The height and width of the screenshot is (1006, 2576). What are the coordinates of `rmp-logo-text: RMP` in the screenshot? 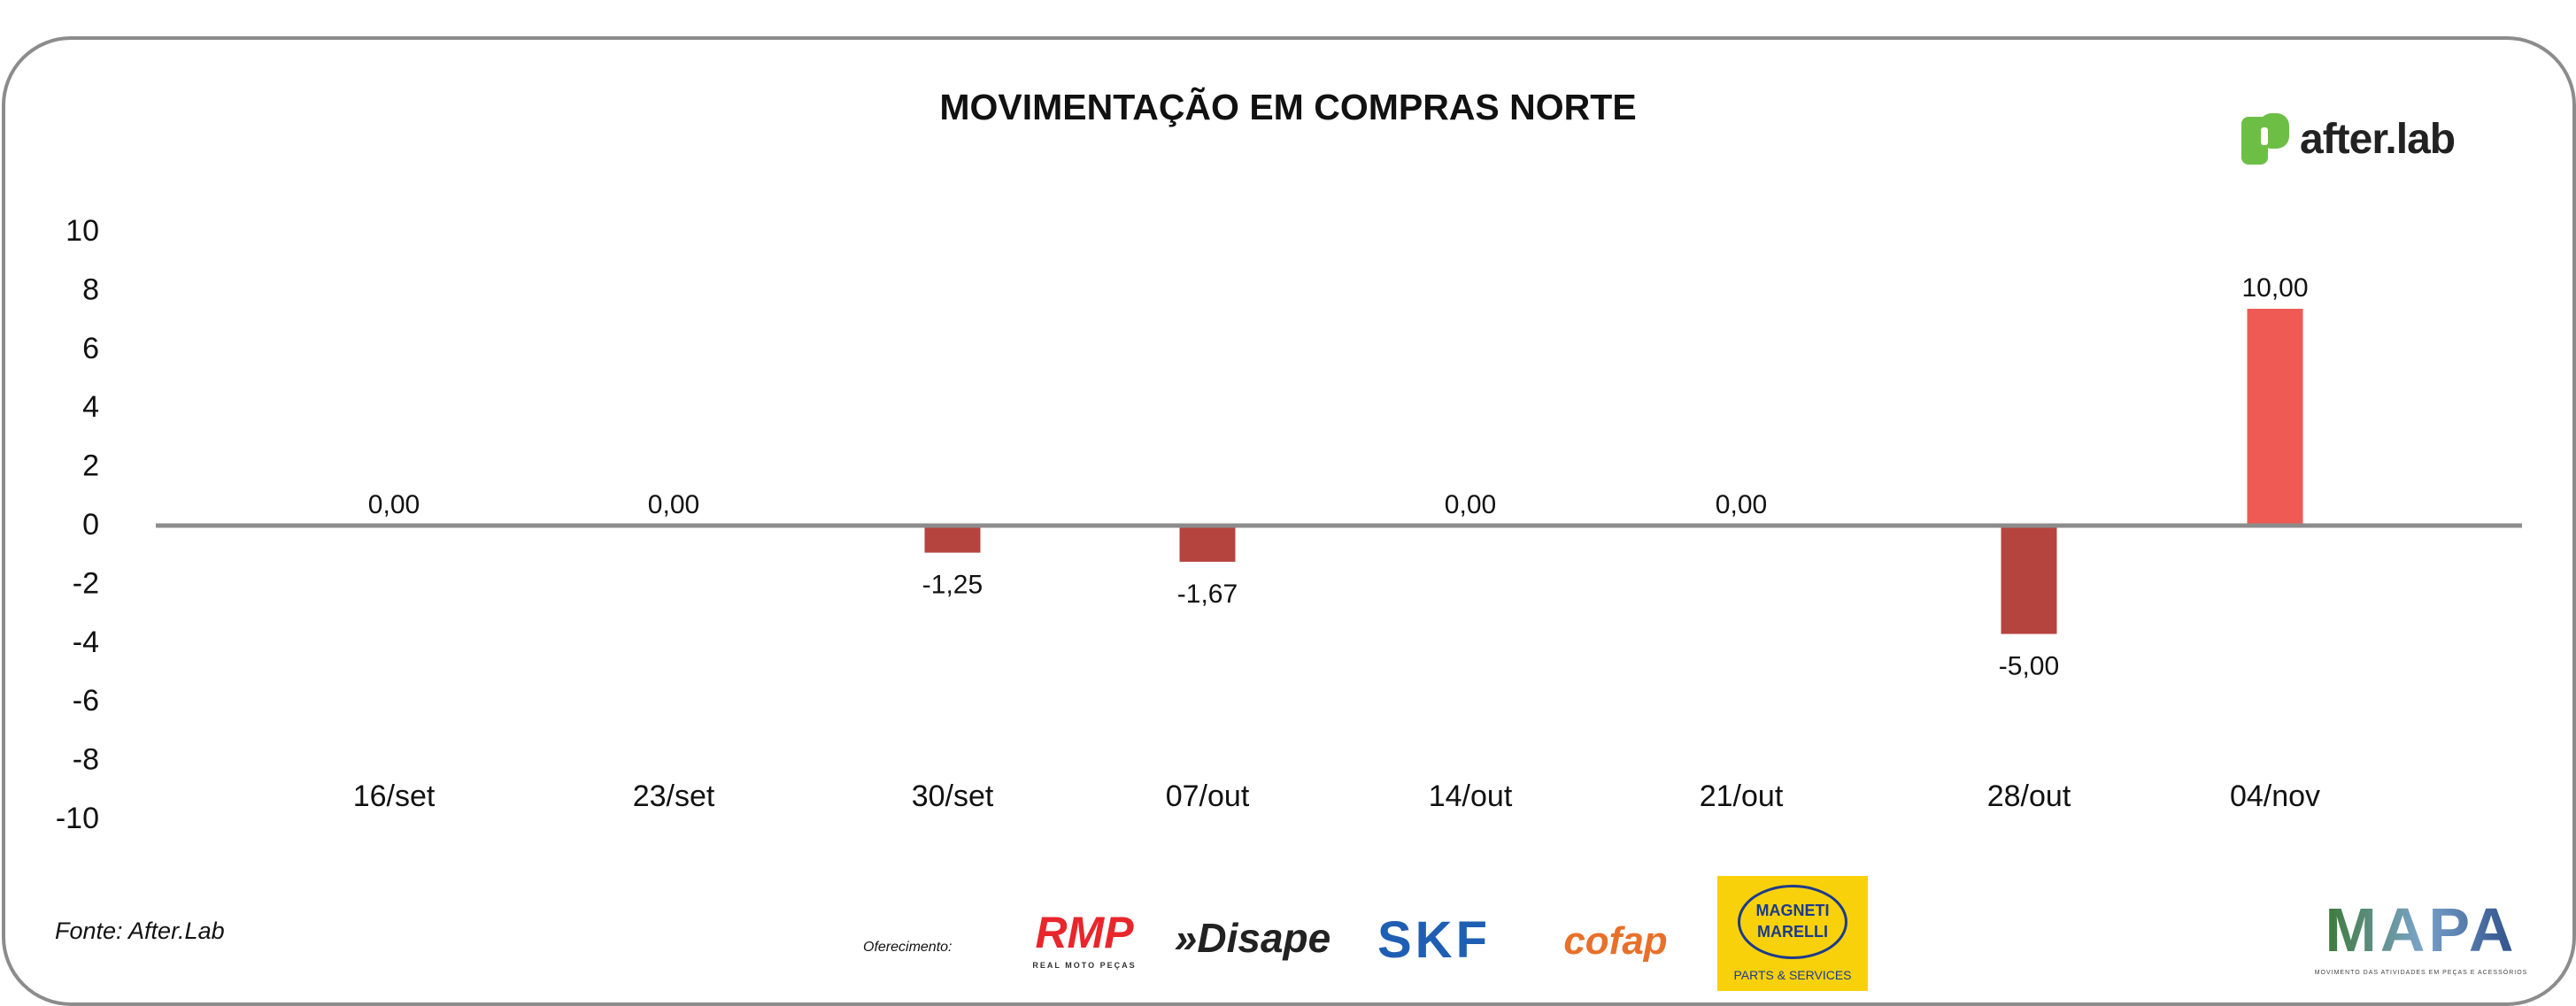 It's located at (1084, 933).